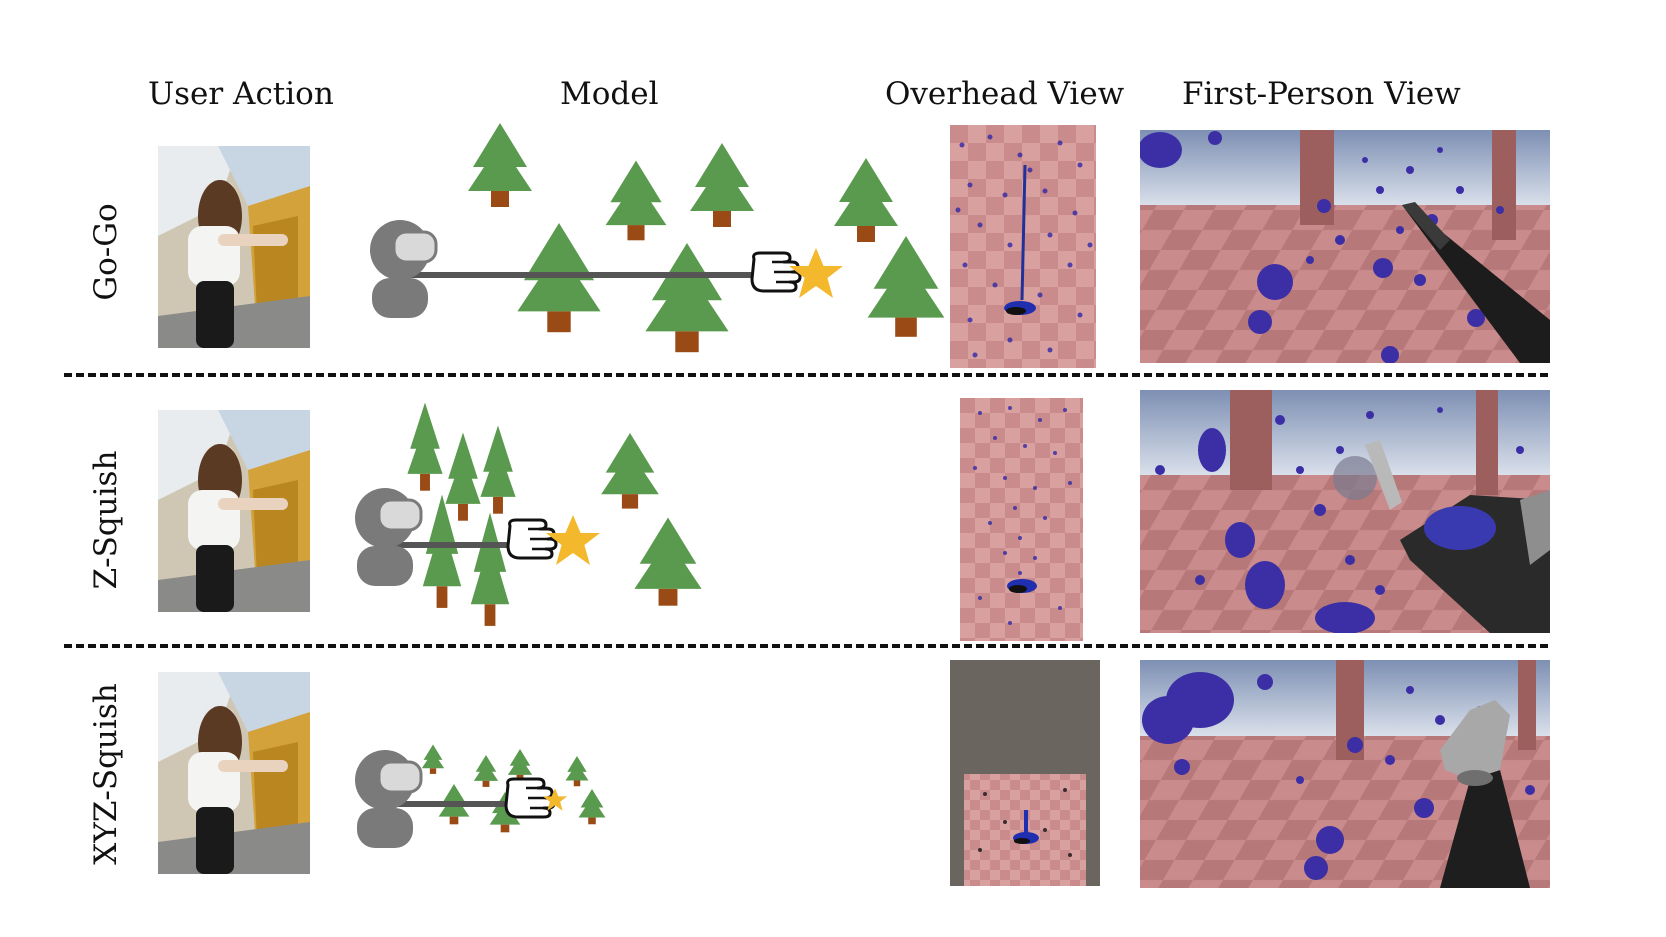 The image size is (1666, 937). Describe the element at coordinates (609, 94) in the screenshot. I see `column-header-model: Model` at that location.